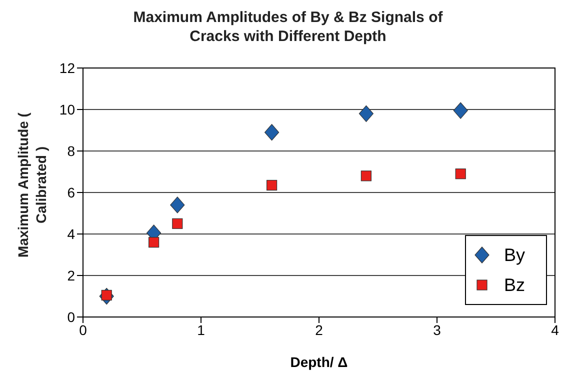  What do you see at coordinates (437, 330) in the screenshot?
I see `x-tick-label: 3` at bounding box center [437, 330].